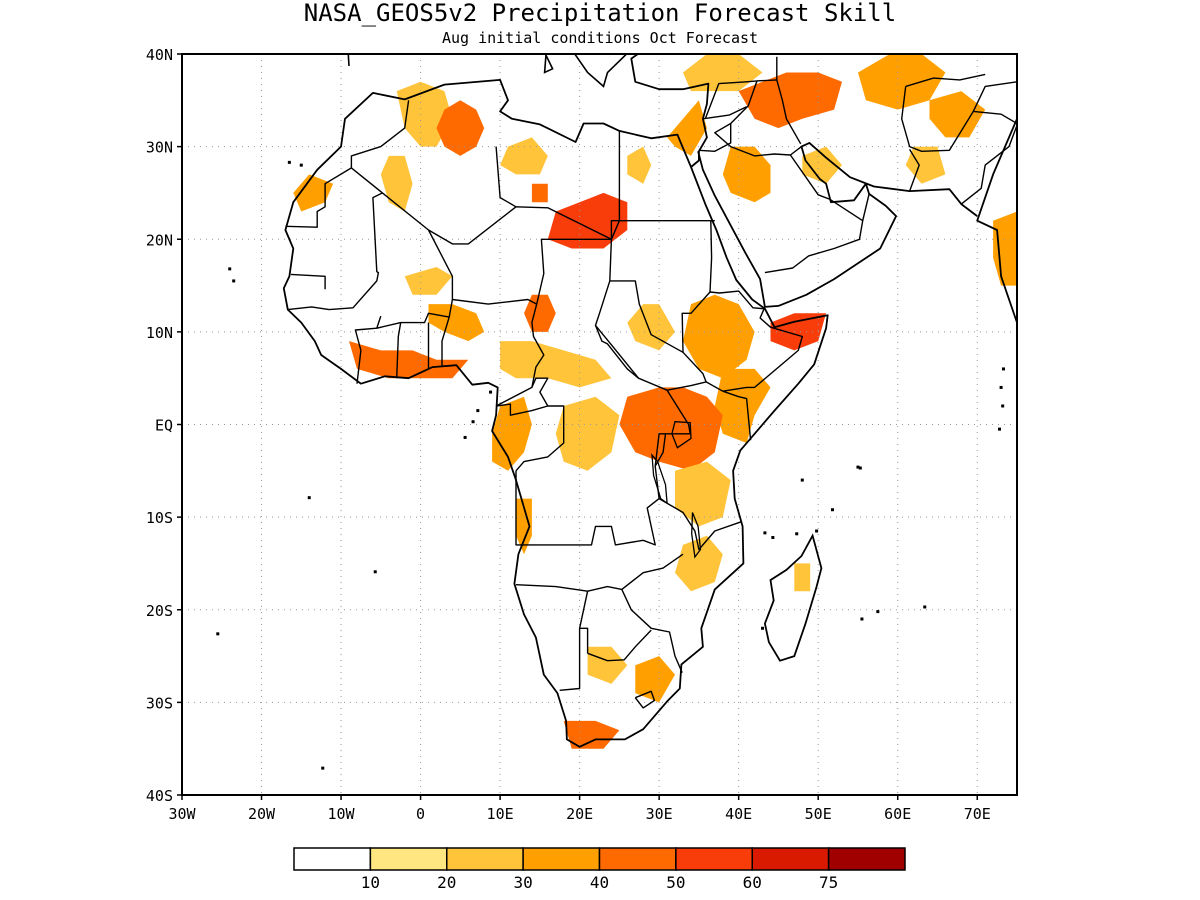 Image resolution: width=1200 pixels, height=900 pixels. I want to click on map-subtitle: Aug initial conditions Oct Forecast, so click(600, 38).